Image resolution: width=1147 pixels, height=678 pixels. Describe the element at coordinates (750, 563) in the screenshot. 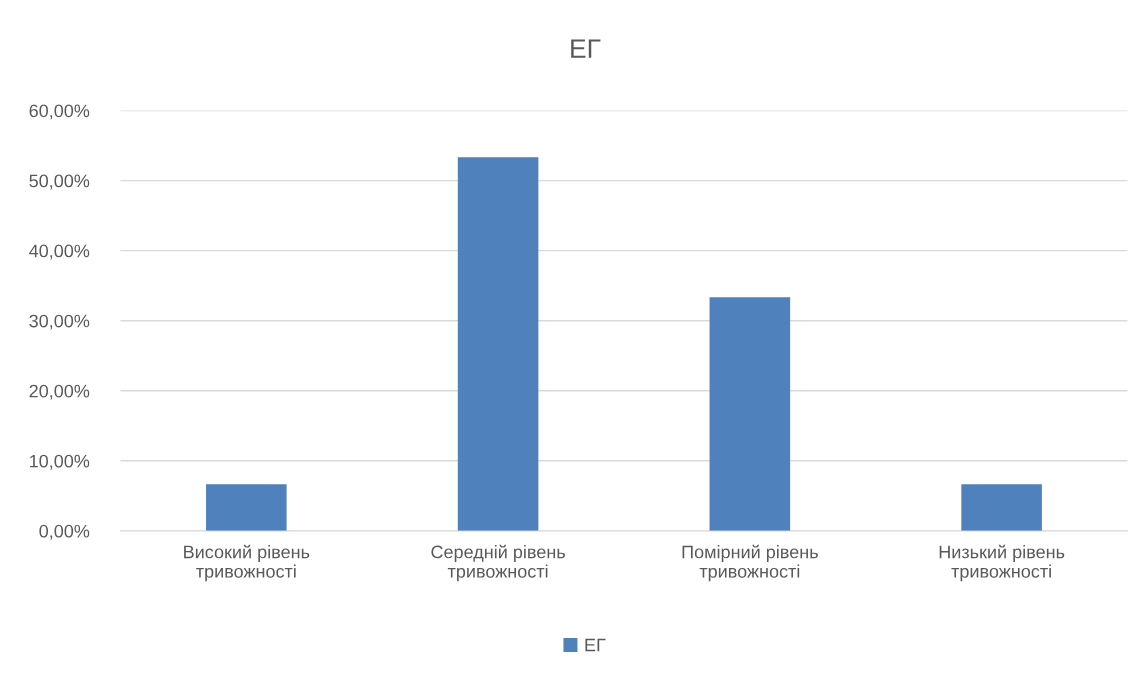

I see `x-tick-label: Помірний рівень тривожності` at that location.